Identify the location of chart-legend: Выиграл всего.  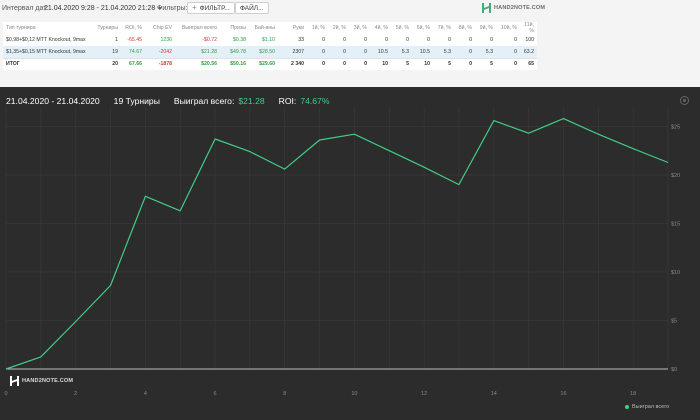
(647, 407).